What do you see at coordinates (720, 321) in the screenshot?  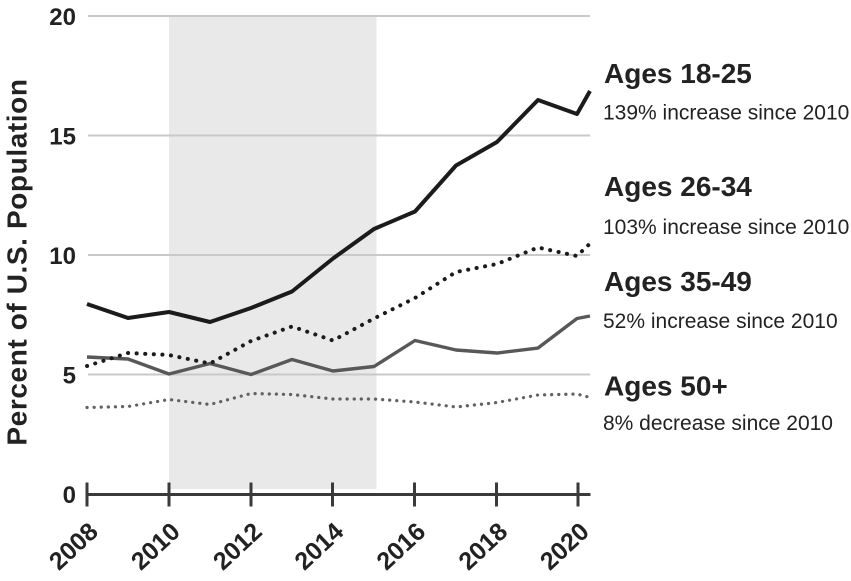 I see `svg-text: 52% increase since 2010` at bounding box center [720, 321].